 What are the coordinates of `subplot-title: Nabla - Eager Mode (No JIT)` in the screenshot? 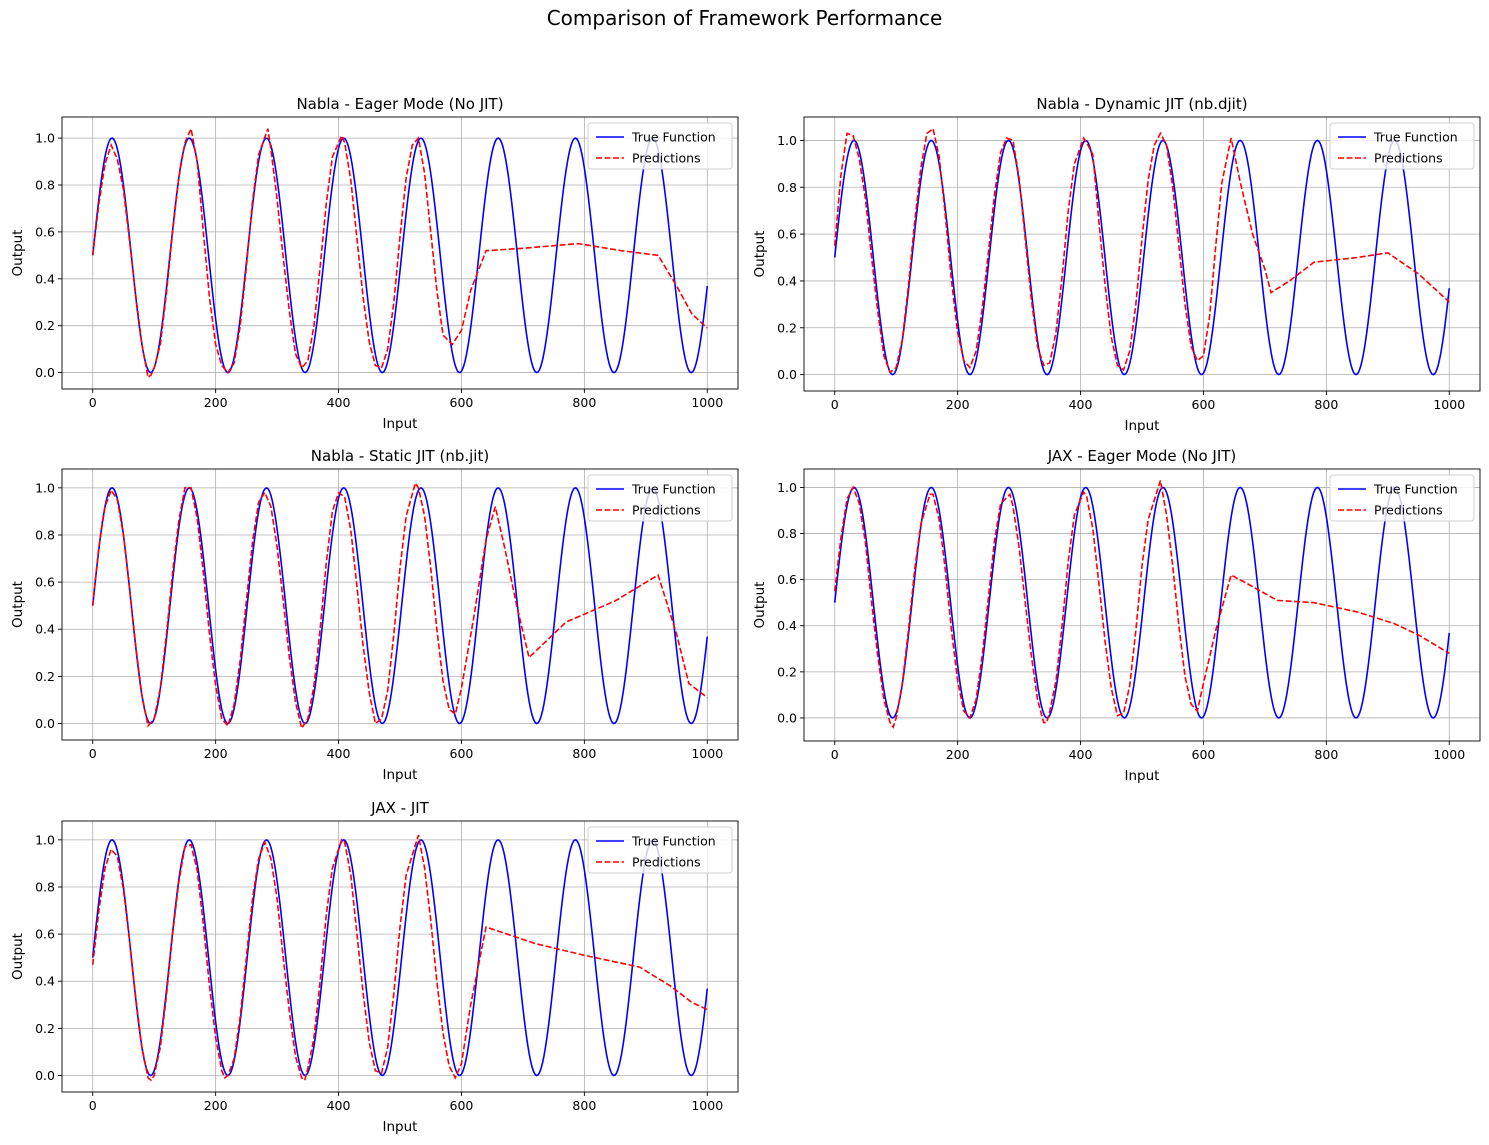 It's located at (399, 104).